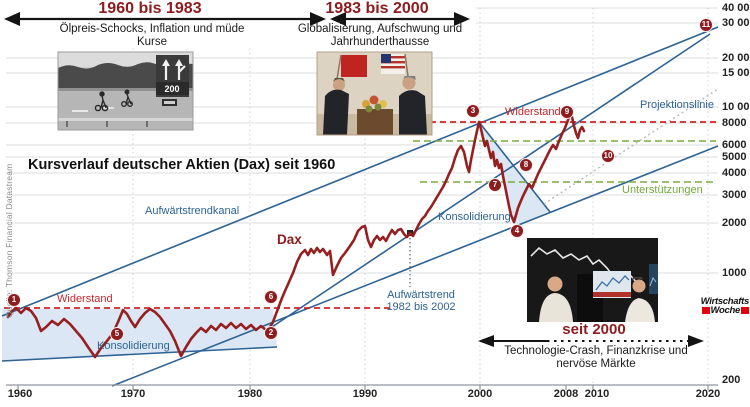 The image size is (750, 407). Describe the element at coordinates (480, 394) in the screenshot. I see `x-label-2000: 2000` at that location.